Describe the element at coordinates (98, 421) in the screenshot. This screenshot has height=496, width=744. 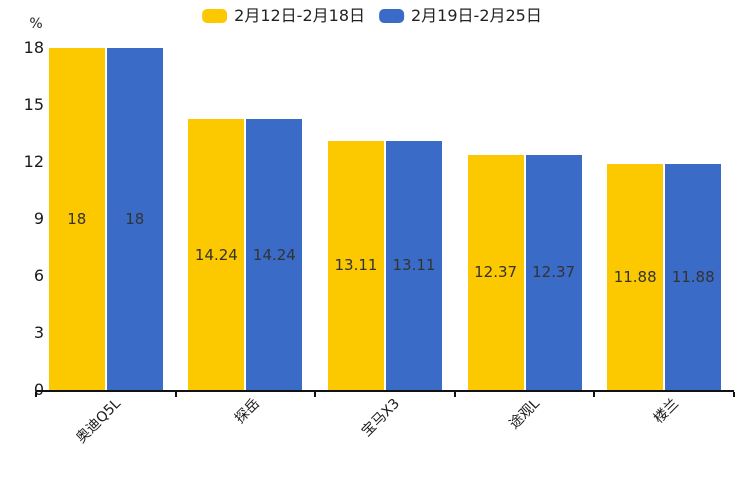
I see `x-category-label: 奥迪Q5L` at that location.